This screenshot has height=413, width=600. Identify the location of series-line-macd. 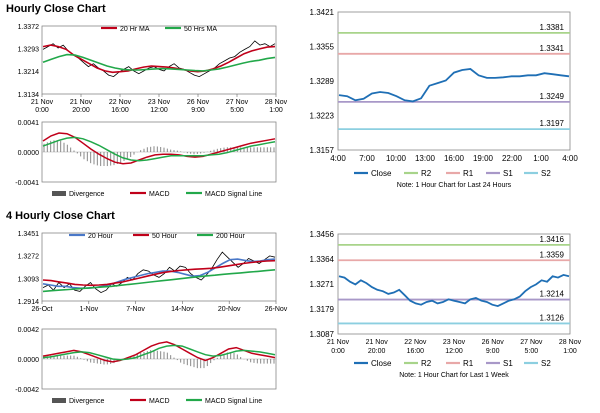
(159, 148).